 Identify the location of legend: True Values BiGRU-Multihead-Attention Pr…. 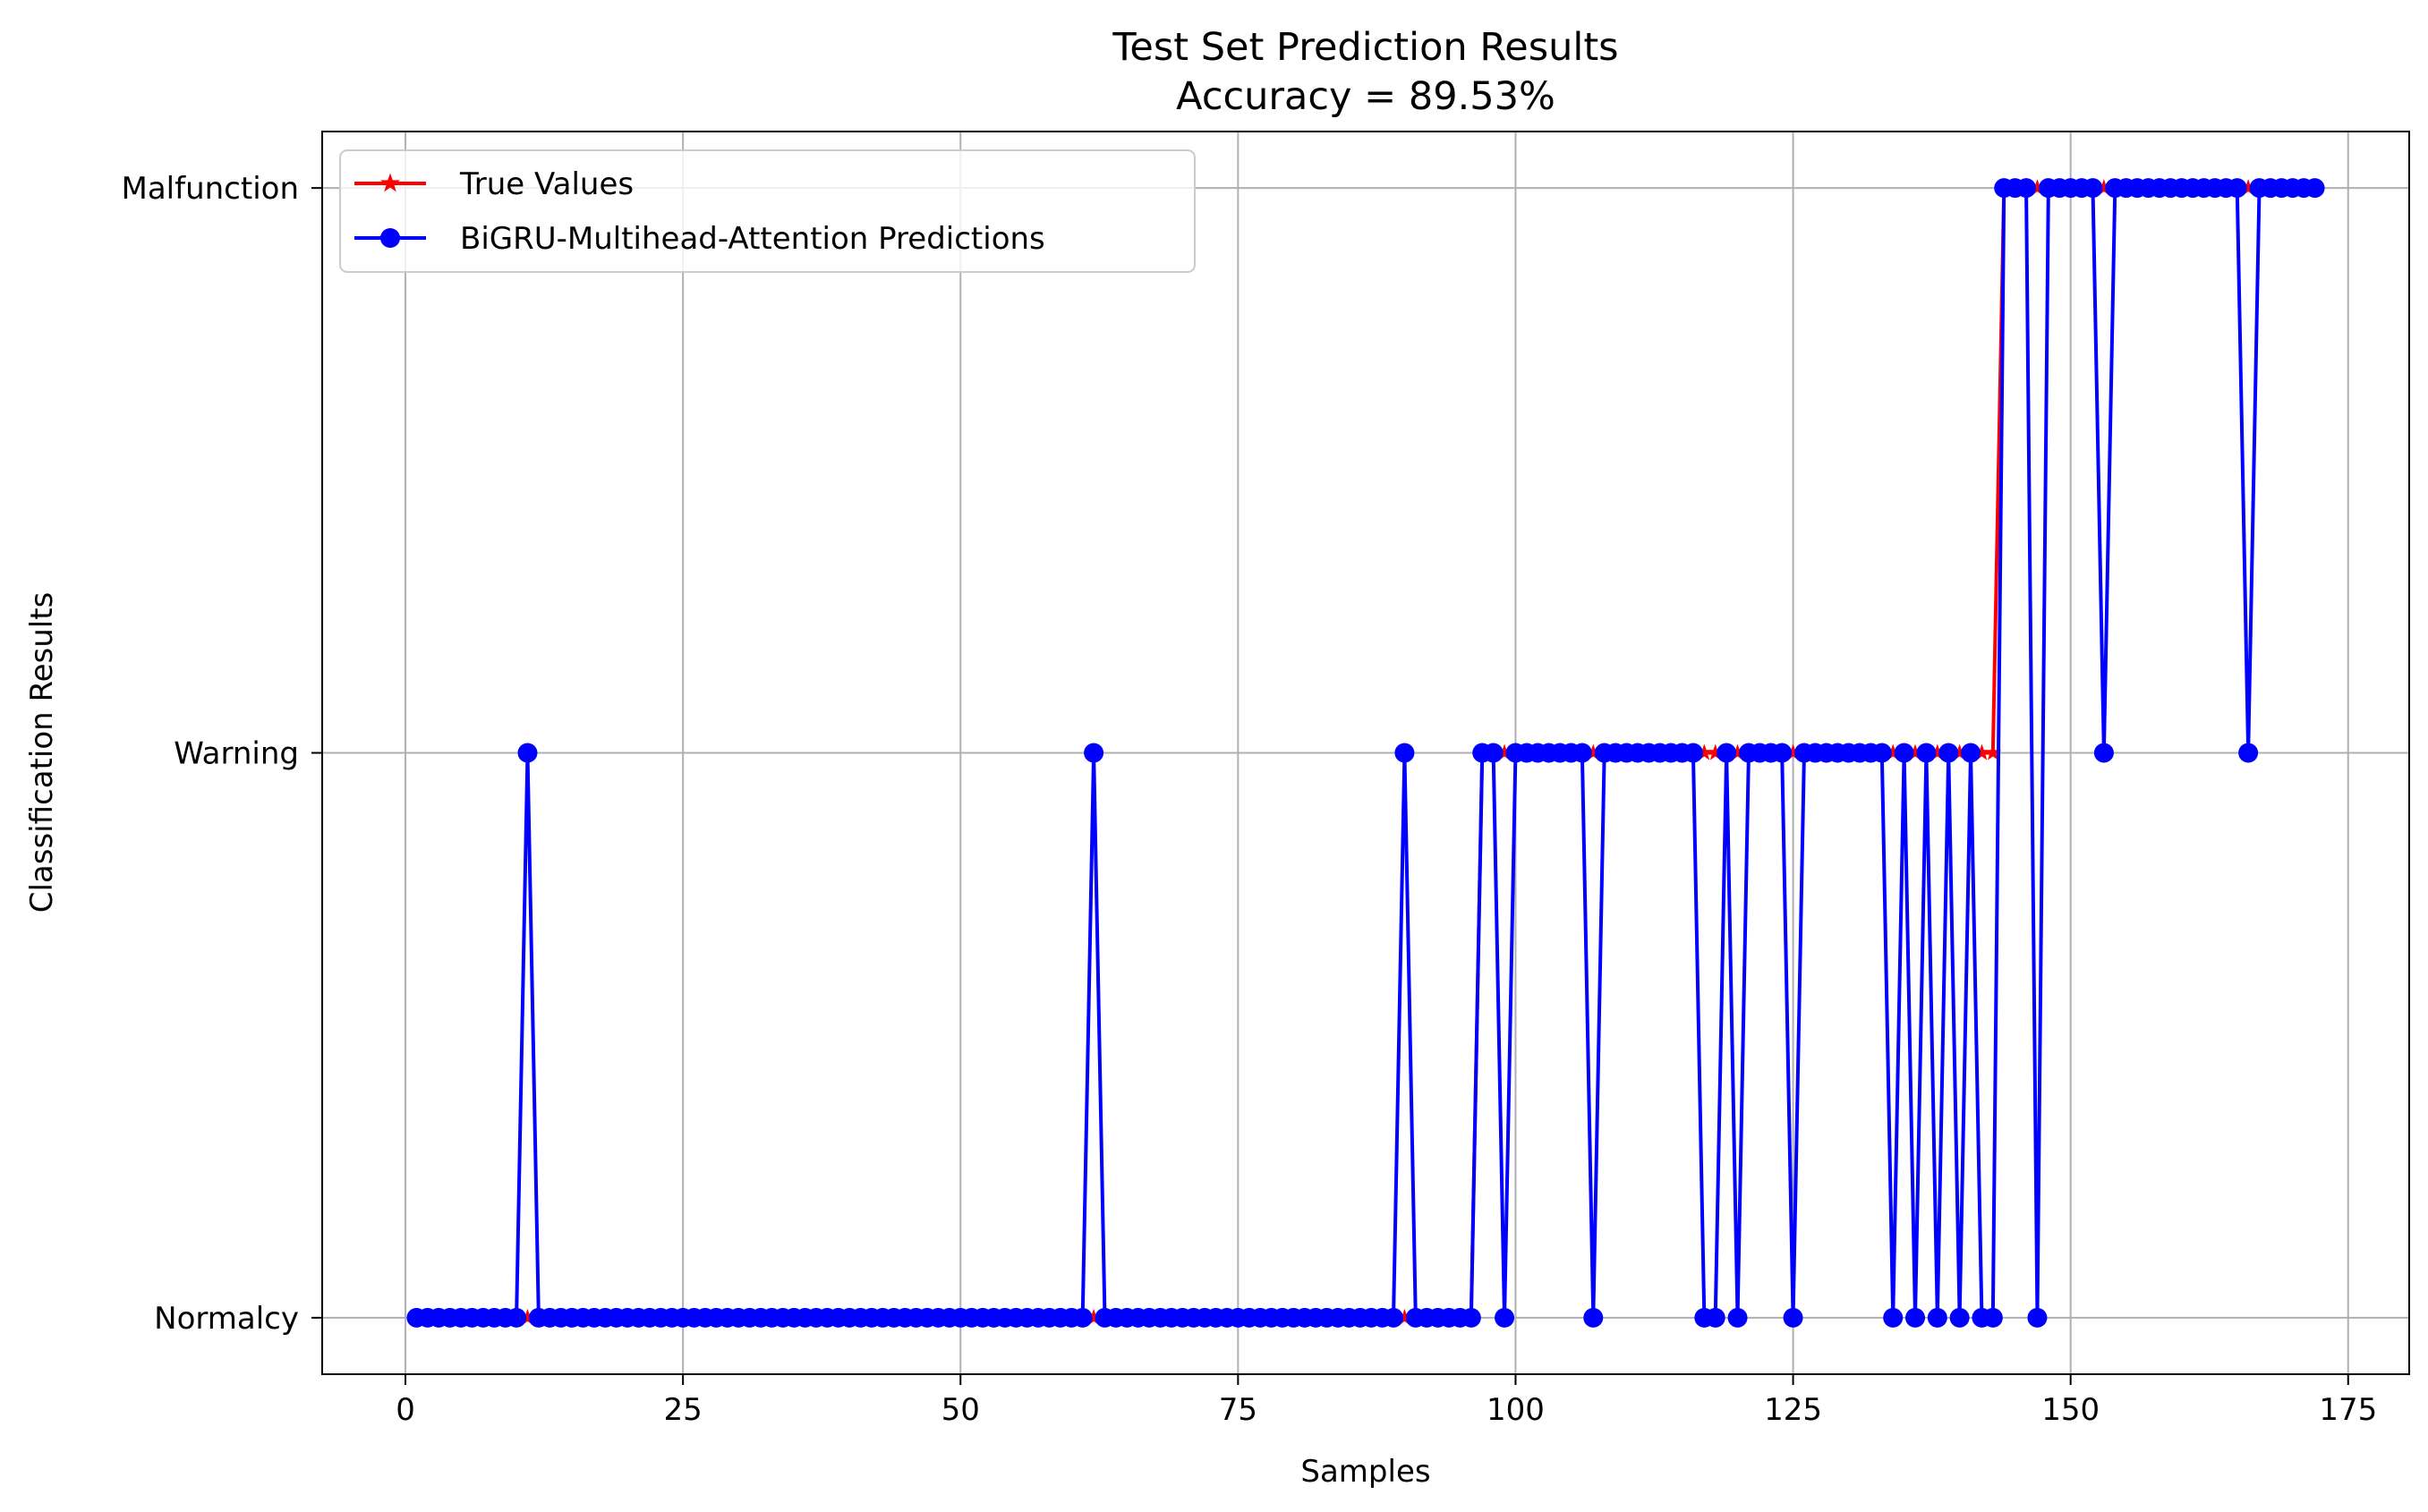
(767, 211).